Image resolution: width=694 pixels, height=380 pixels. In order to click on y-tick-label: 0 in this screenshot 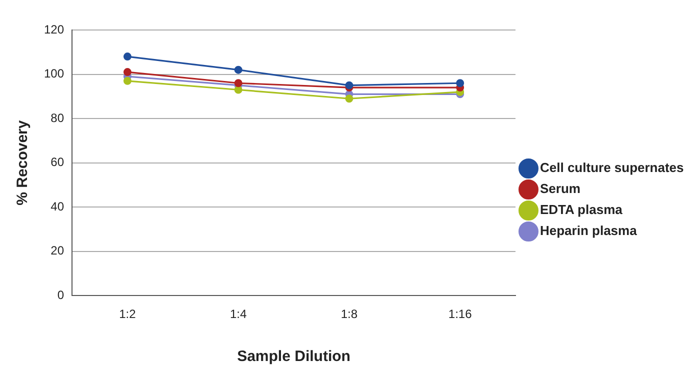, I will do `click(60, 295)`.